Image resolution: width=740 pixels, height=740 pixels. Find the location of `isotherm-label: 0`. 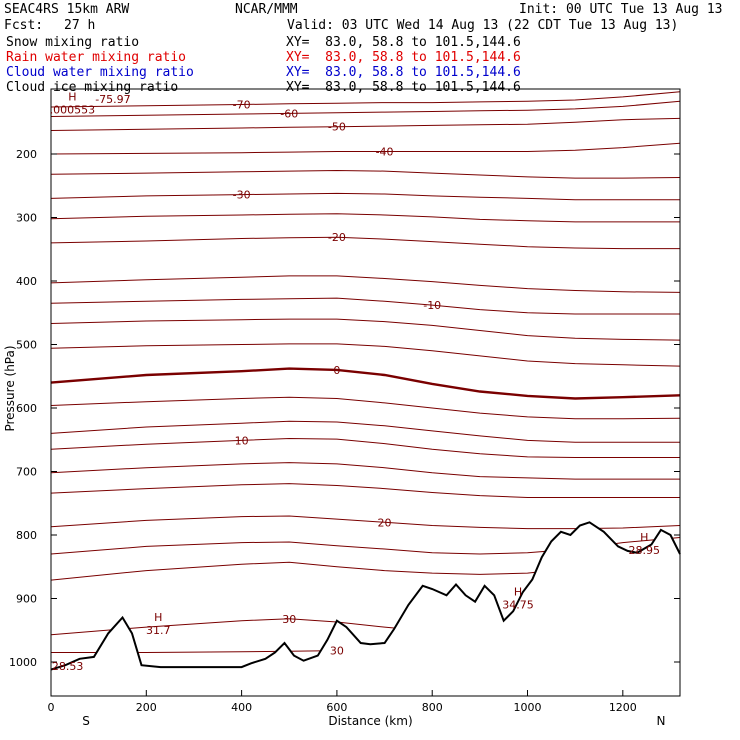

isotherm-label: 0 is located at coordinates (336, 370).